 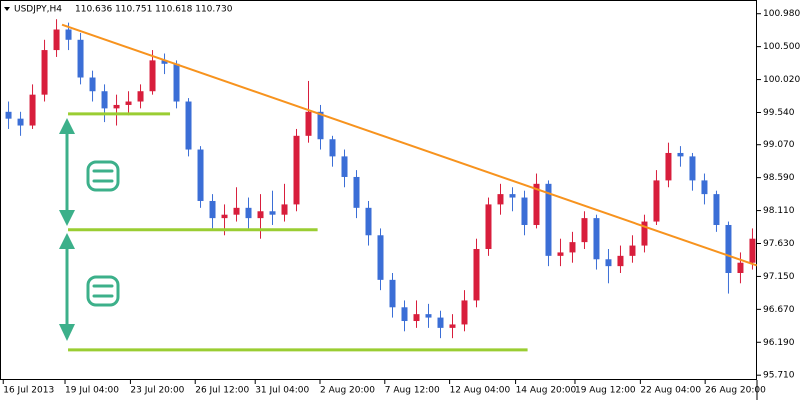 What do you see at coordinates (67, 229) in the screenshot?
I see `annotation-arrows` at bounding box center [67, 229].